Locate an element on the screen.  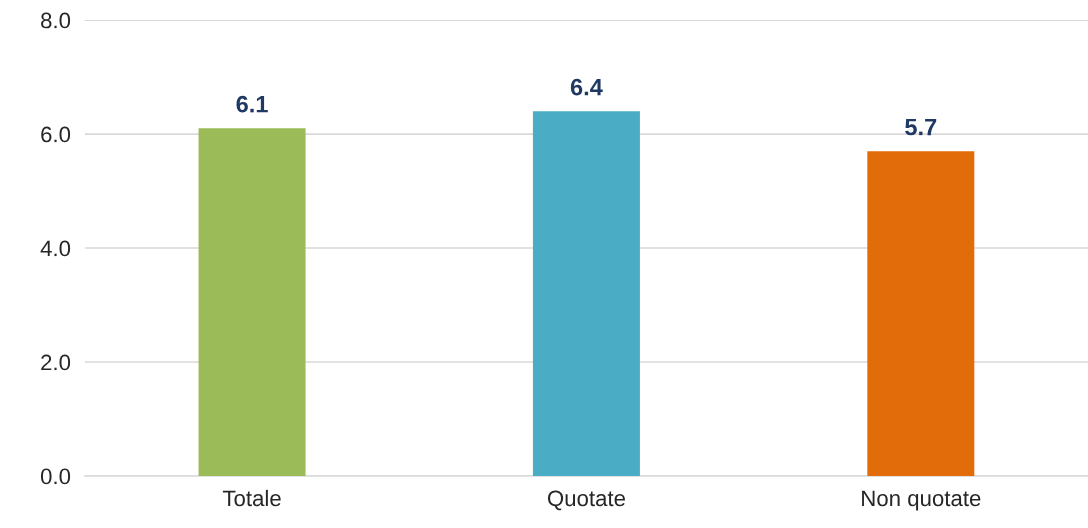
y-tick-label: 8.0 is located at coordinates (56, 20).